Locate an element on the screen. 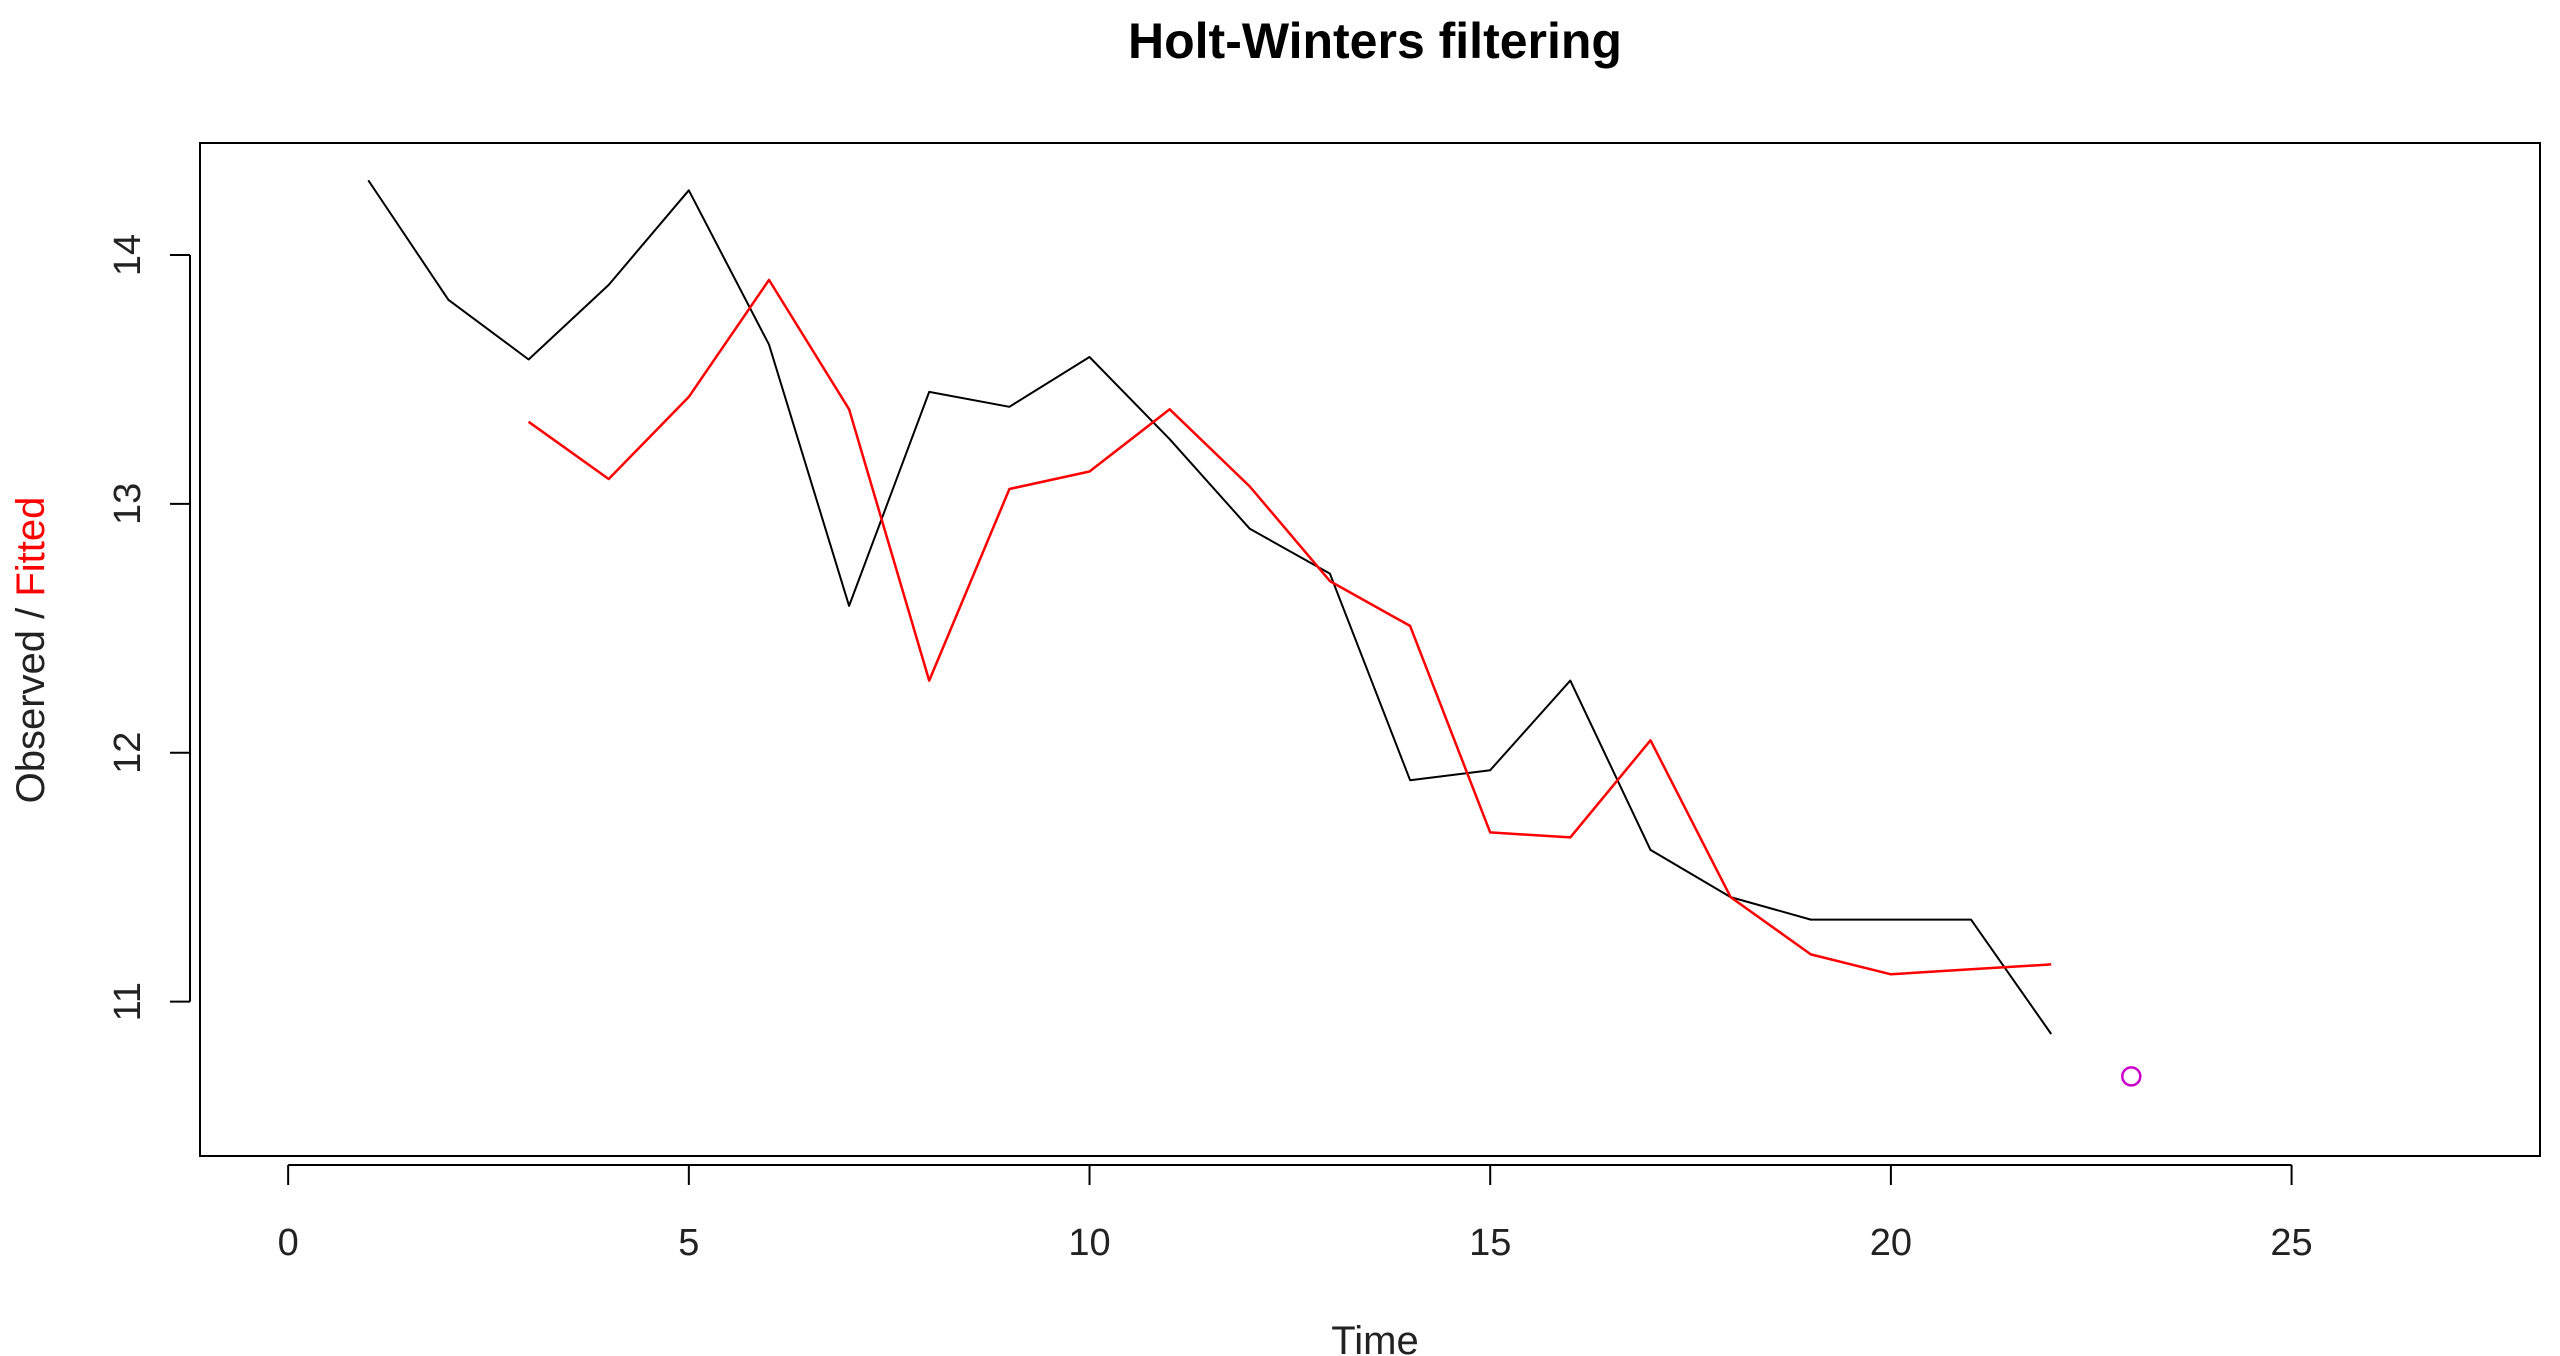  y-tick-label: 11 is located at coordinates (128, 1001).